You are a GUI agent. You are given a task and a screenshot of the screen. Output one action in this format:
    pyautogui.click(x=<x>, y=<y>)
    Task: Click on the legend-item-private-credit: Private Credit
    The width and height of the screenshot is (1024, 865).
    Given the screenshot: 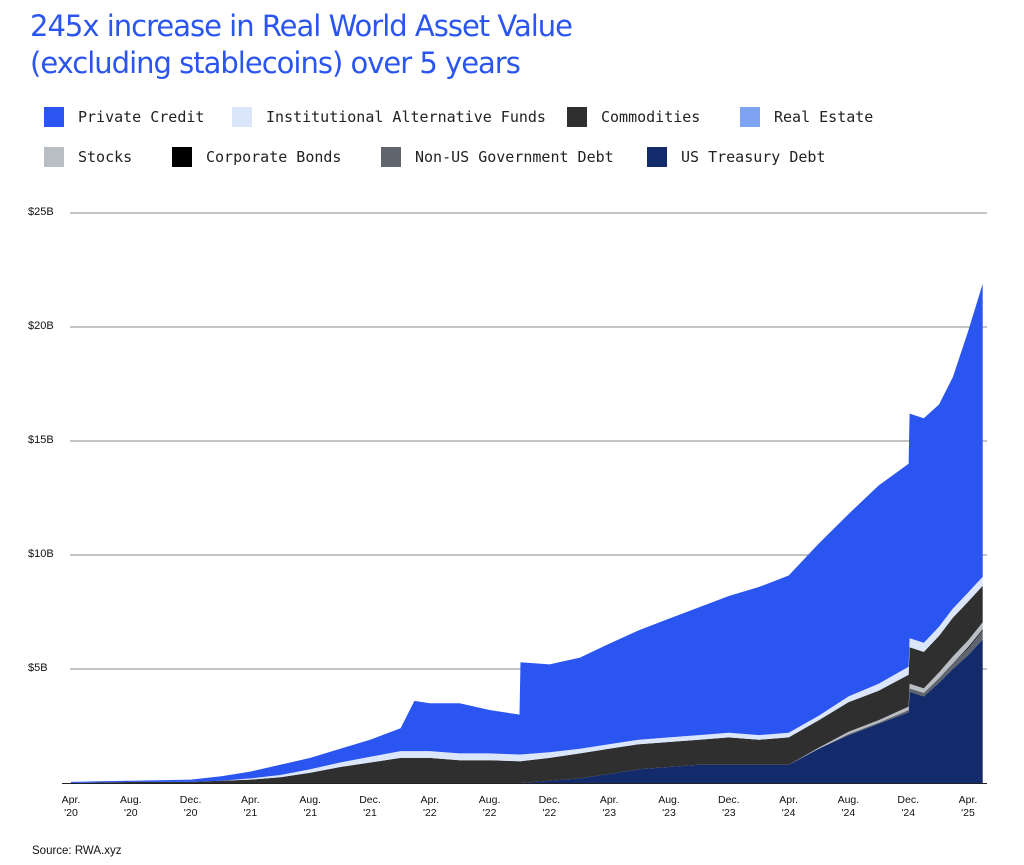 What is the action you would take?
    pyautogui.click(x=124, y=117)
    